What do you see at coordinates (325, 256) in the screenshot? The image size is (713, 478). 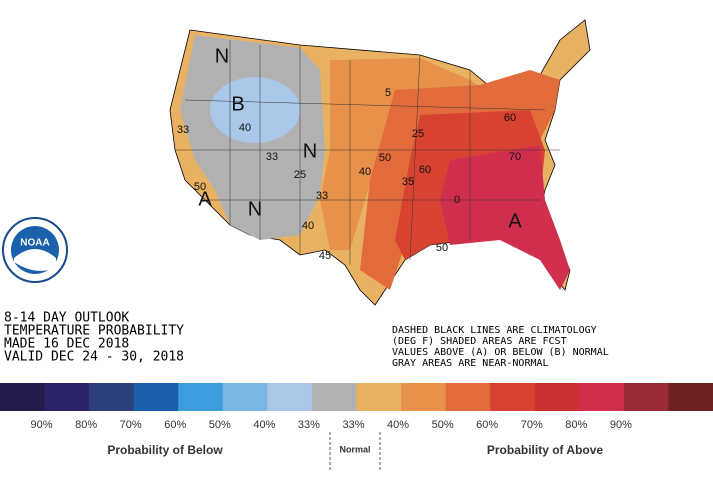 I see `contour-label: 45` at bounding box center [325, 256].